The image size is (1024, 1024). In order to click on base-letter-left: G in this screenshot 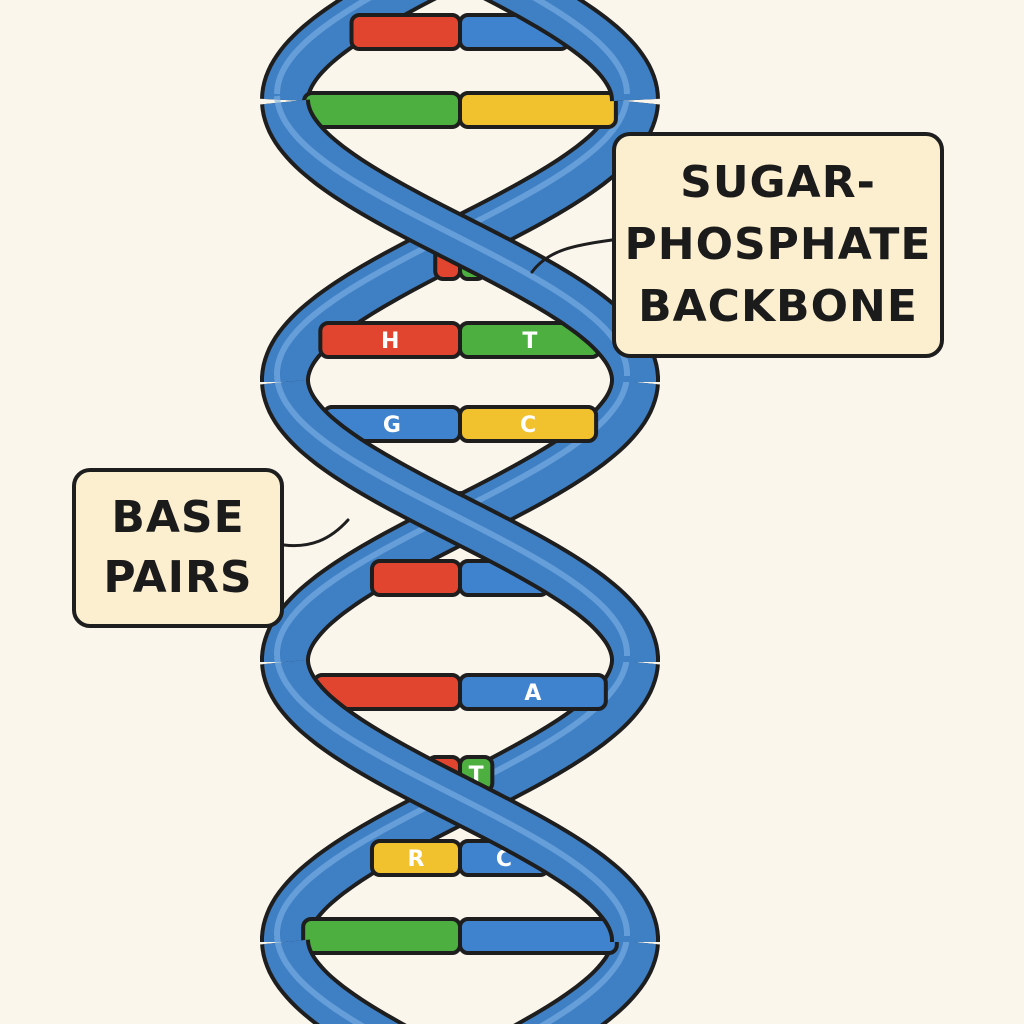, I will do `click(392, 425)`.